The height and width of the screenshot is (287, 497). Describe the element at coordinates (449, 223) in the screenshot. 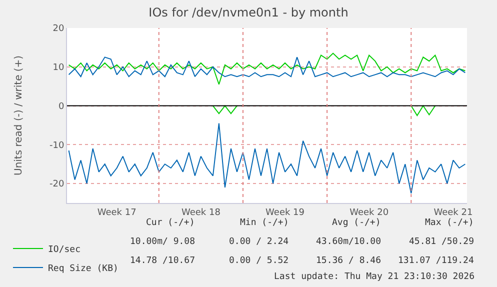

I see `text: Max (-/+)` at that location.